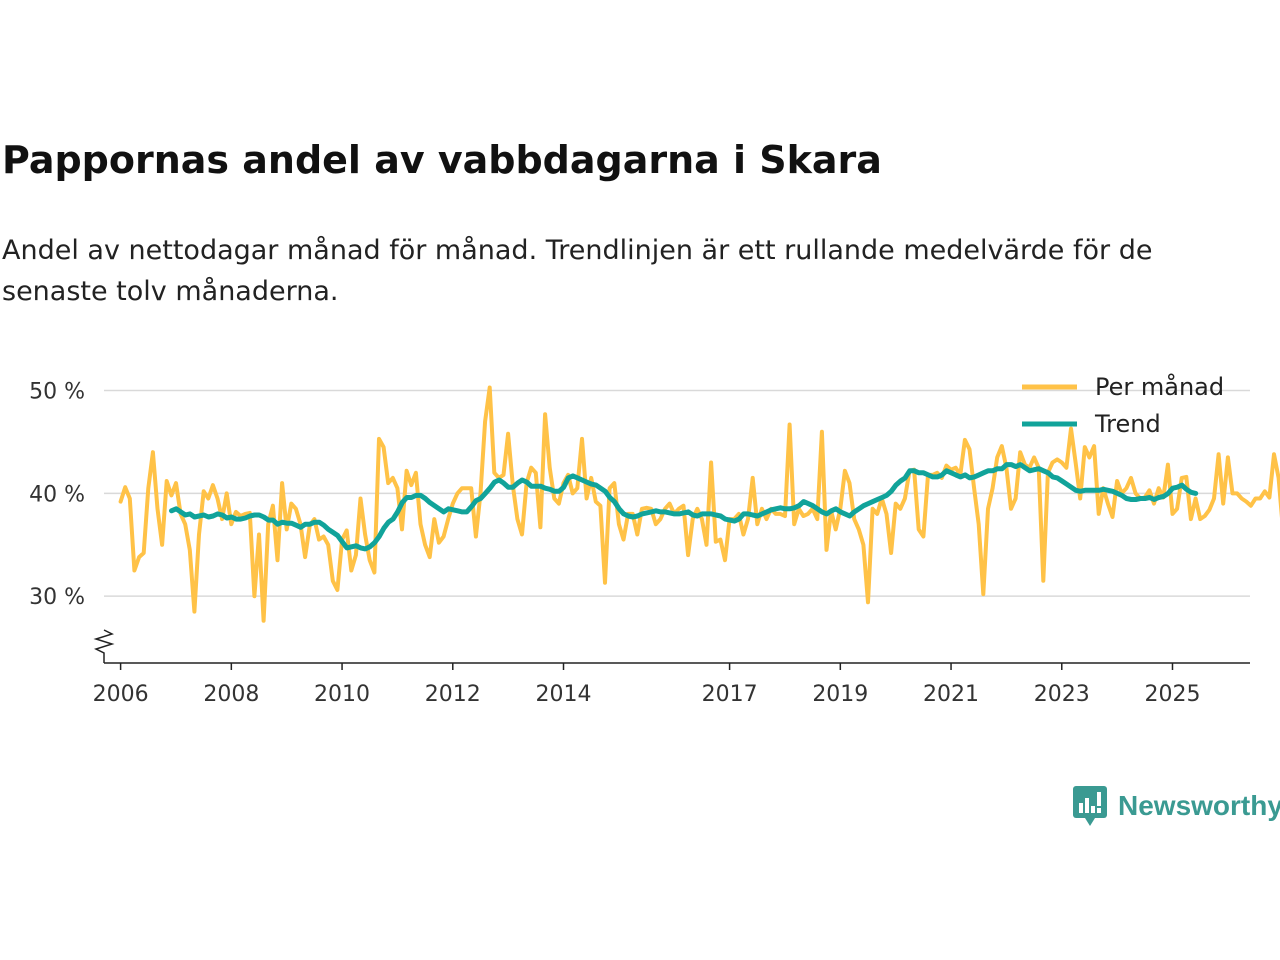 This screenshot has width=1280, height=960. I want to click on x-tick-label: 2008, so click(231, 694).